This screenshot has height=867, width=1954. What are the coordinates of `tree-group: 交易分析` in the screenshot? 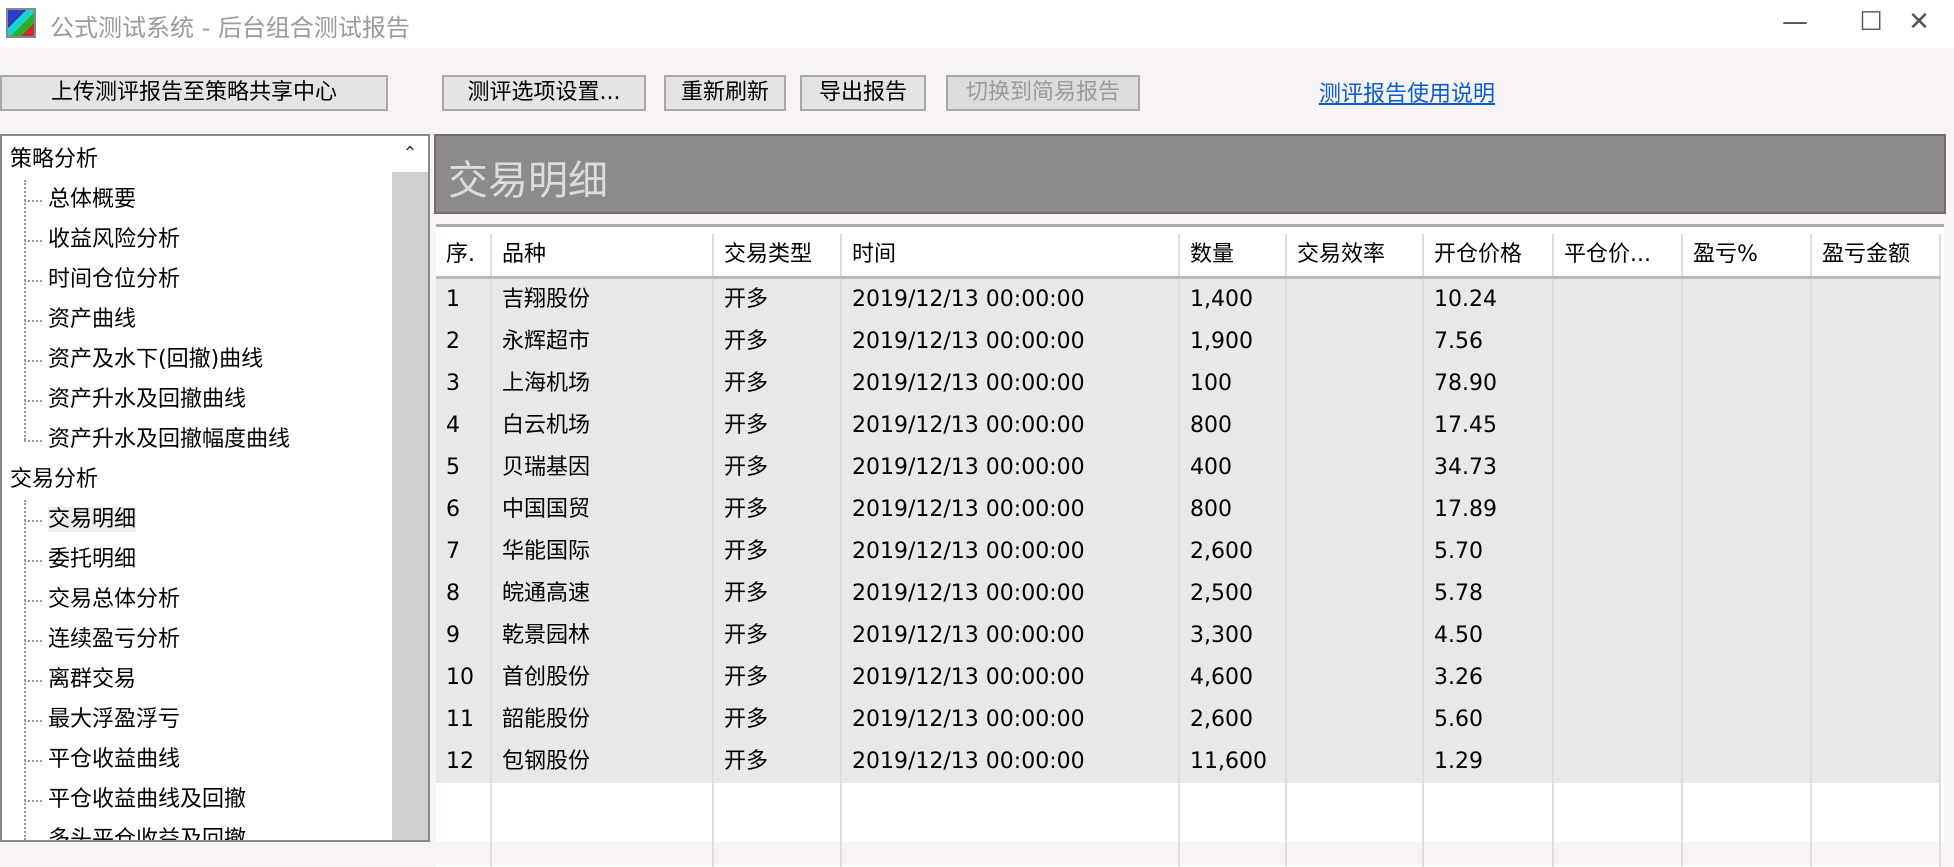 It's located at (54, 479).